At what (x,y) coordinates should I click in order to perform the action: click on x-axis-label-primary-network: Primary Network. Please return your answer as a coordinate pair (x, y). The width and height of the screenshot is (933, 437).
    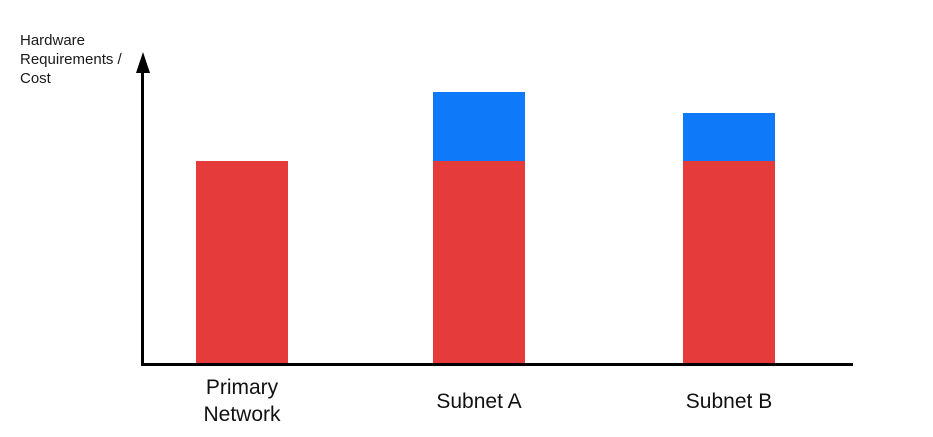
    Looking at the image, I should click on (242, 401).